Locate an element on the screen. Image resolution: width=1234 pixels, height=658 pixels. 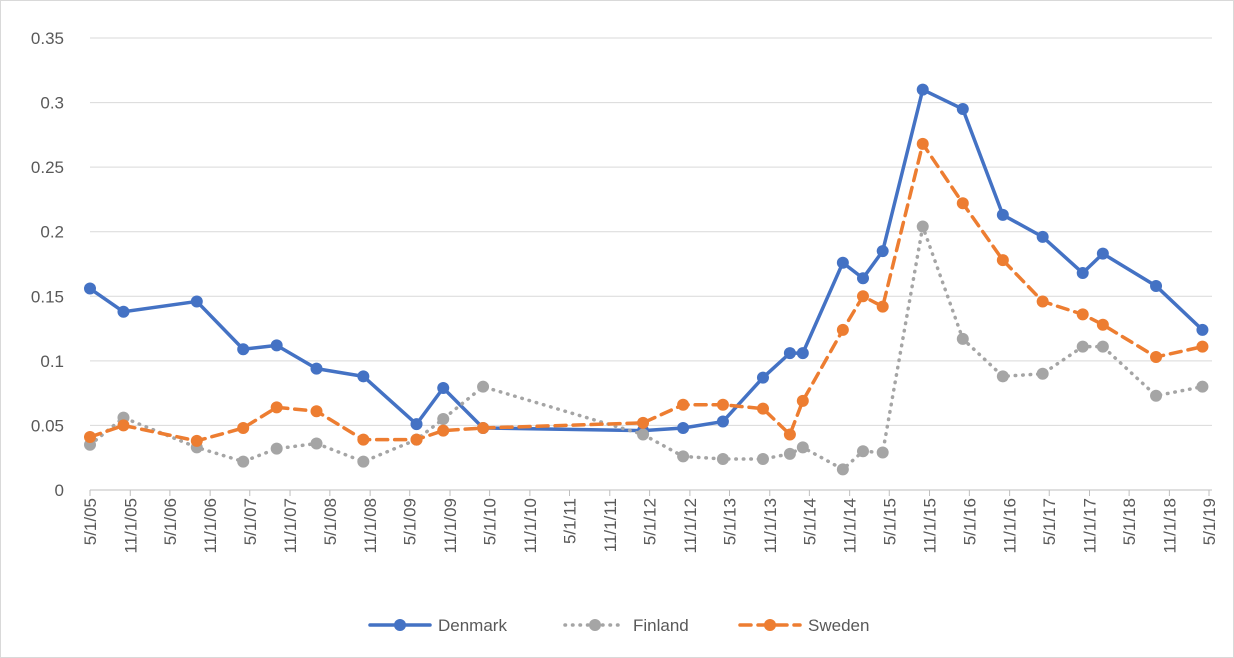
y-tick-label: 0.35 is located at coordinates (47, 38).